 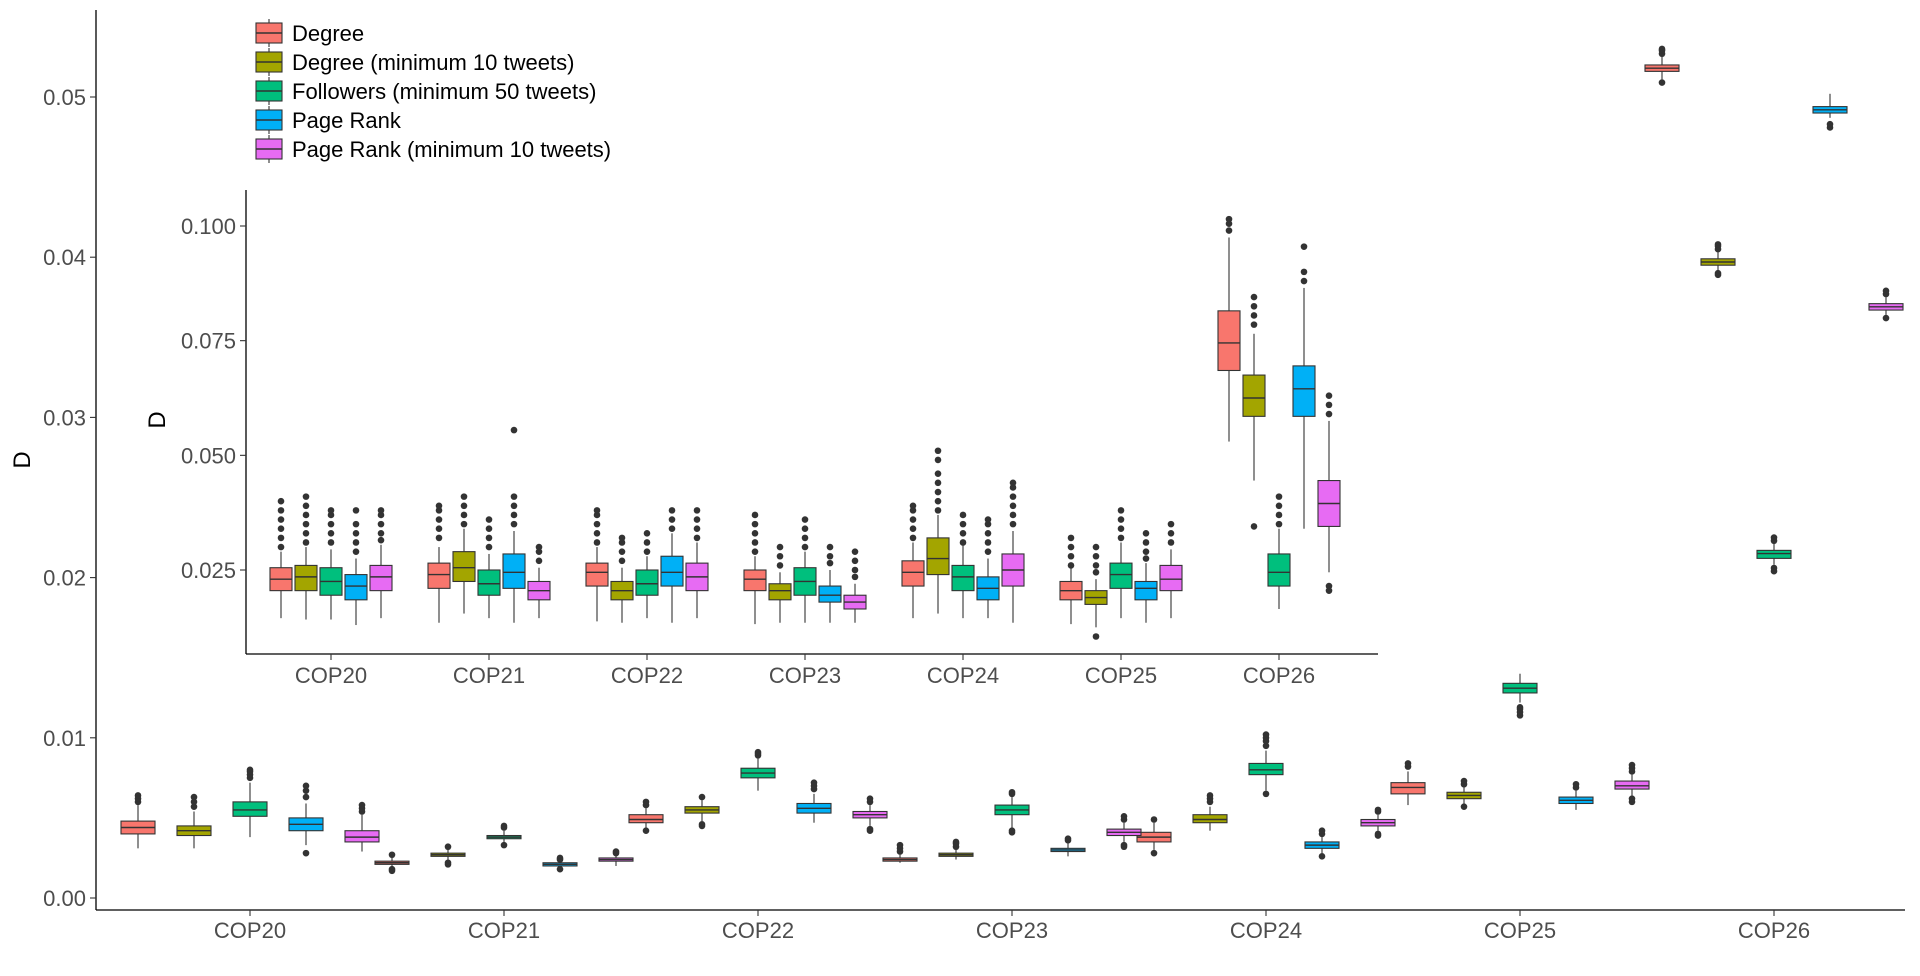 I want to click on main-x-tick-label: COP21, so click(x=504, y=930).